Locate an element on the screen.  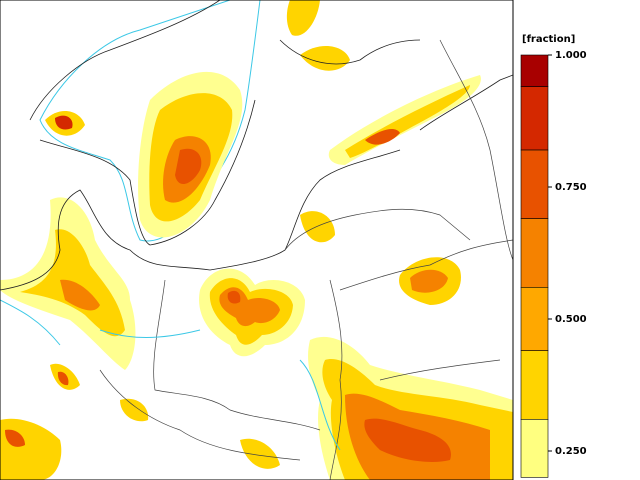
legend-unit: [fraction] is located at coordinates (548, 39).